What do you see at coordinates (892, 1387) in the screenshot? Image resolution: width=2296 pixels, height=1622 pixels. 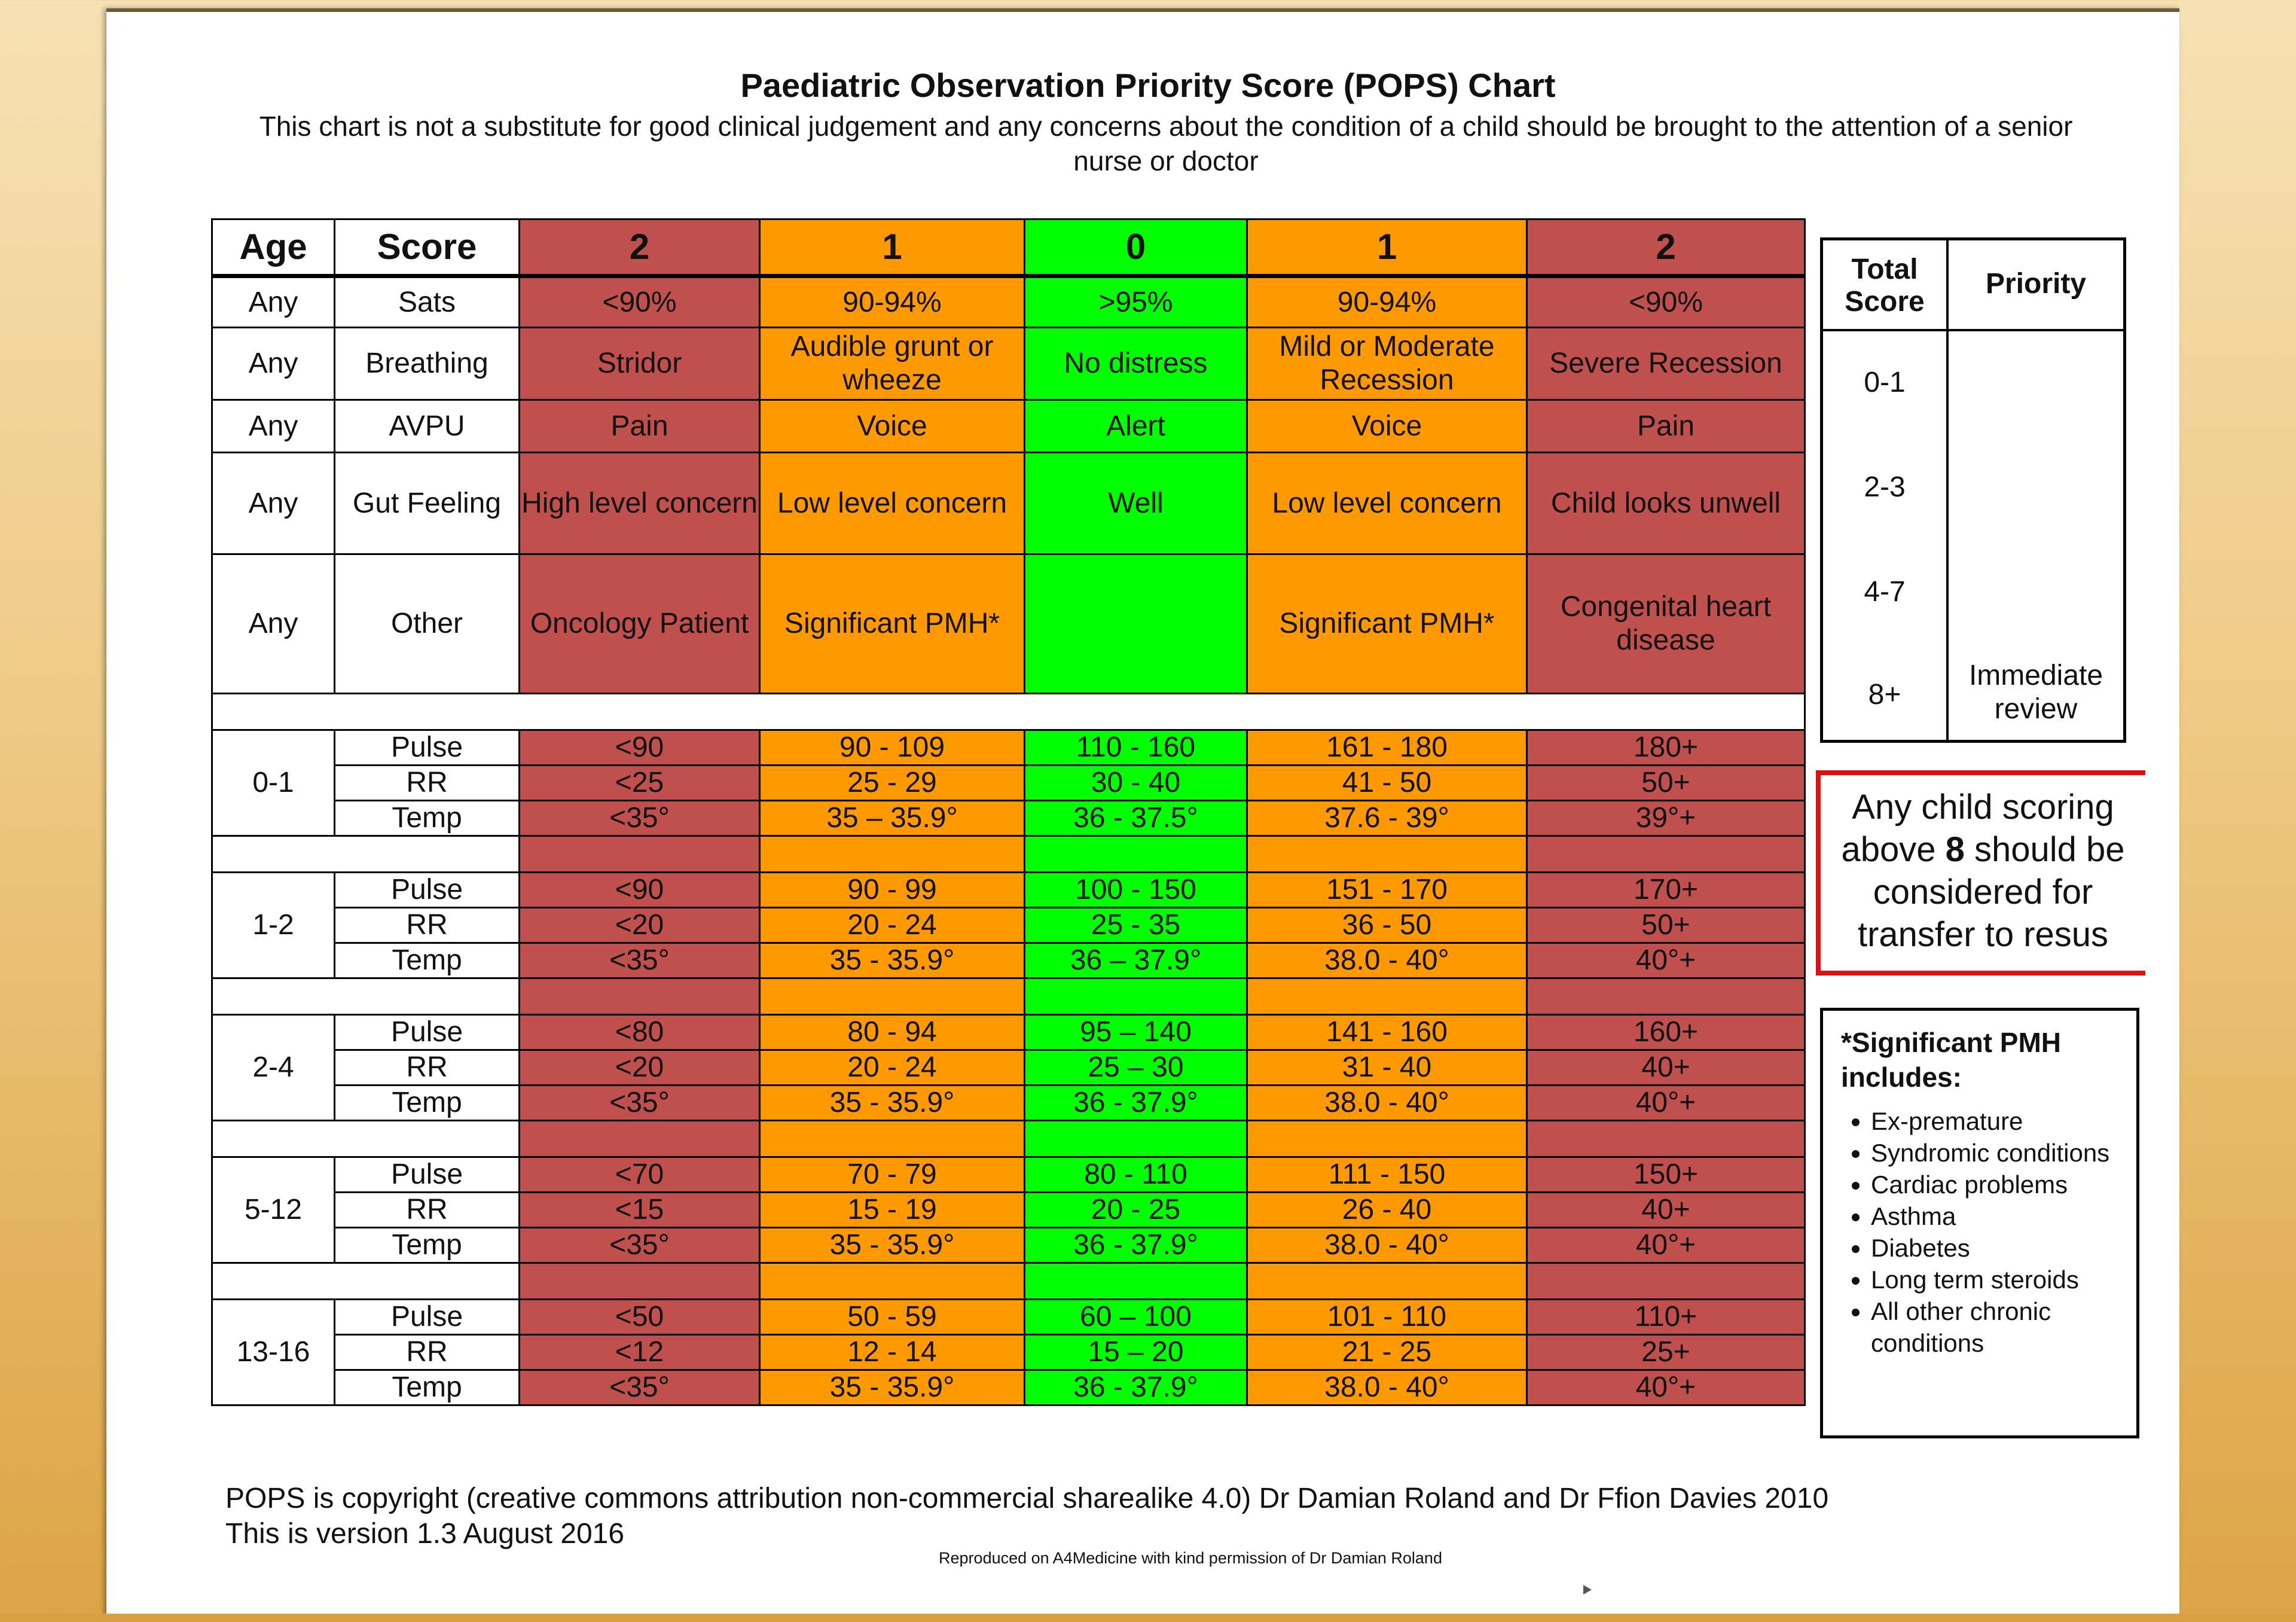 I see `score-cell: 35 - 35.9°` at bounding box center [892, 1387].